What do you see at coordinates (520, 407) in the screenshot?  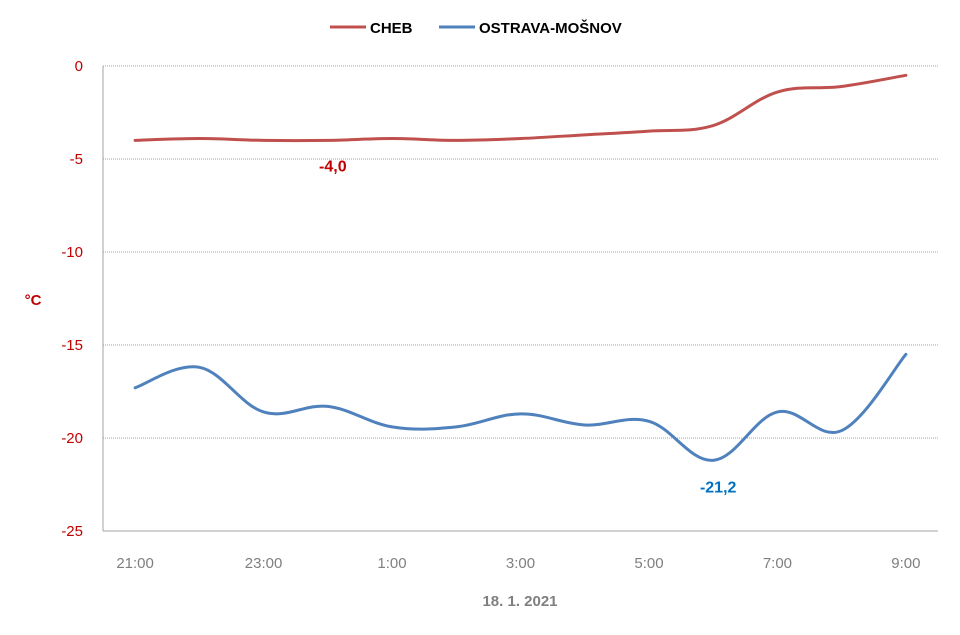 I see `series-line-ostrava-mo-nov` at bounding box center [520, 407].